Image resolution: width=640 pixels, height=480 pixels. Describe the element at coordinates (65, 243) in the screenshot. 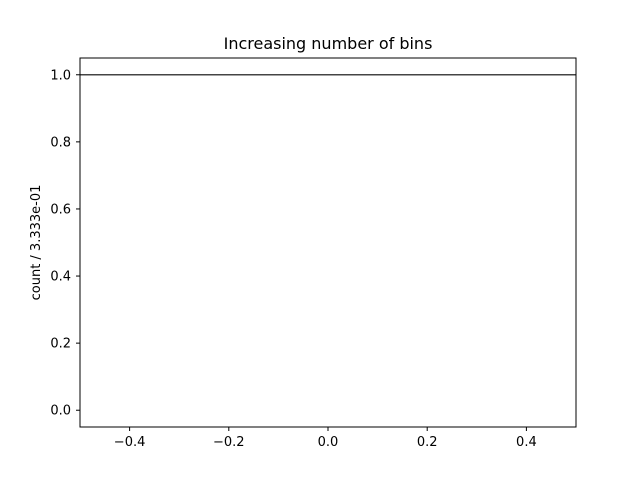

I see `y-axis-ticks: 0.0 0.2 0.4 0.6 0.8 1.0` at that location.